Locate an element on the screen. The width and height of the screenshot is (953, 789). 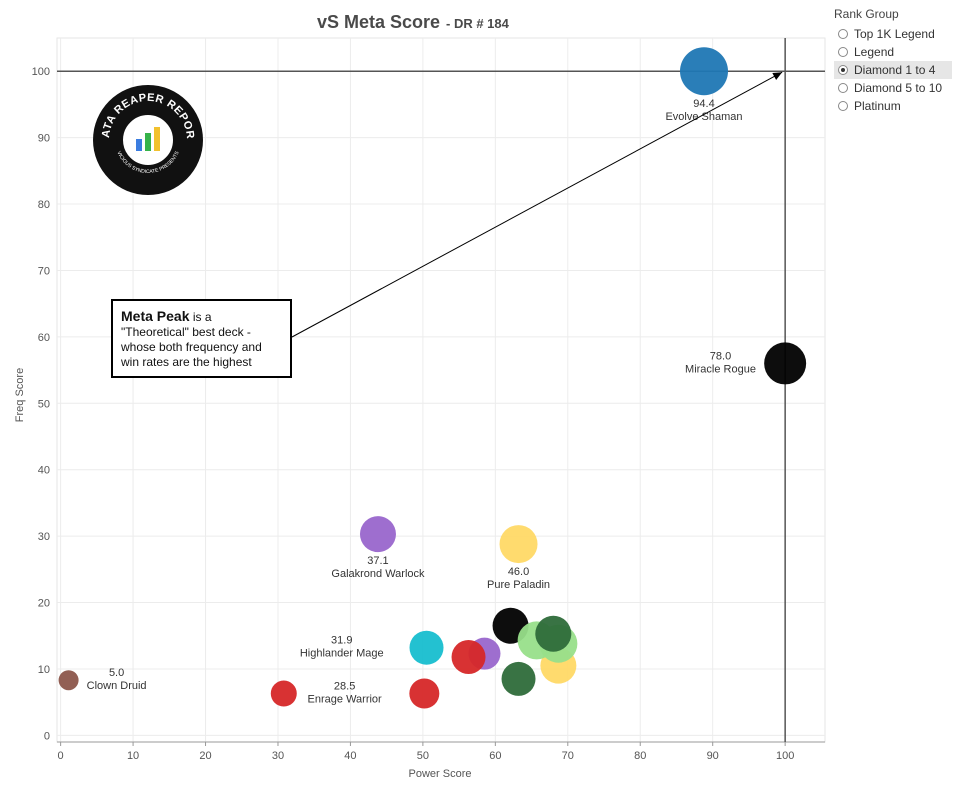
y-tick-label: 50 is located at coordinates (44, 404).